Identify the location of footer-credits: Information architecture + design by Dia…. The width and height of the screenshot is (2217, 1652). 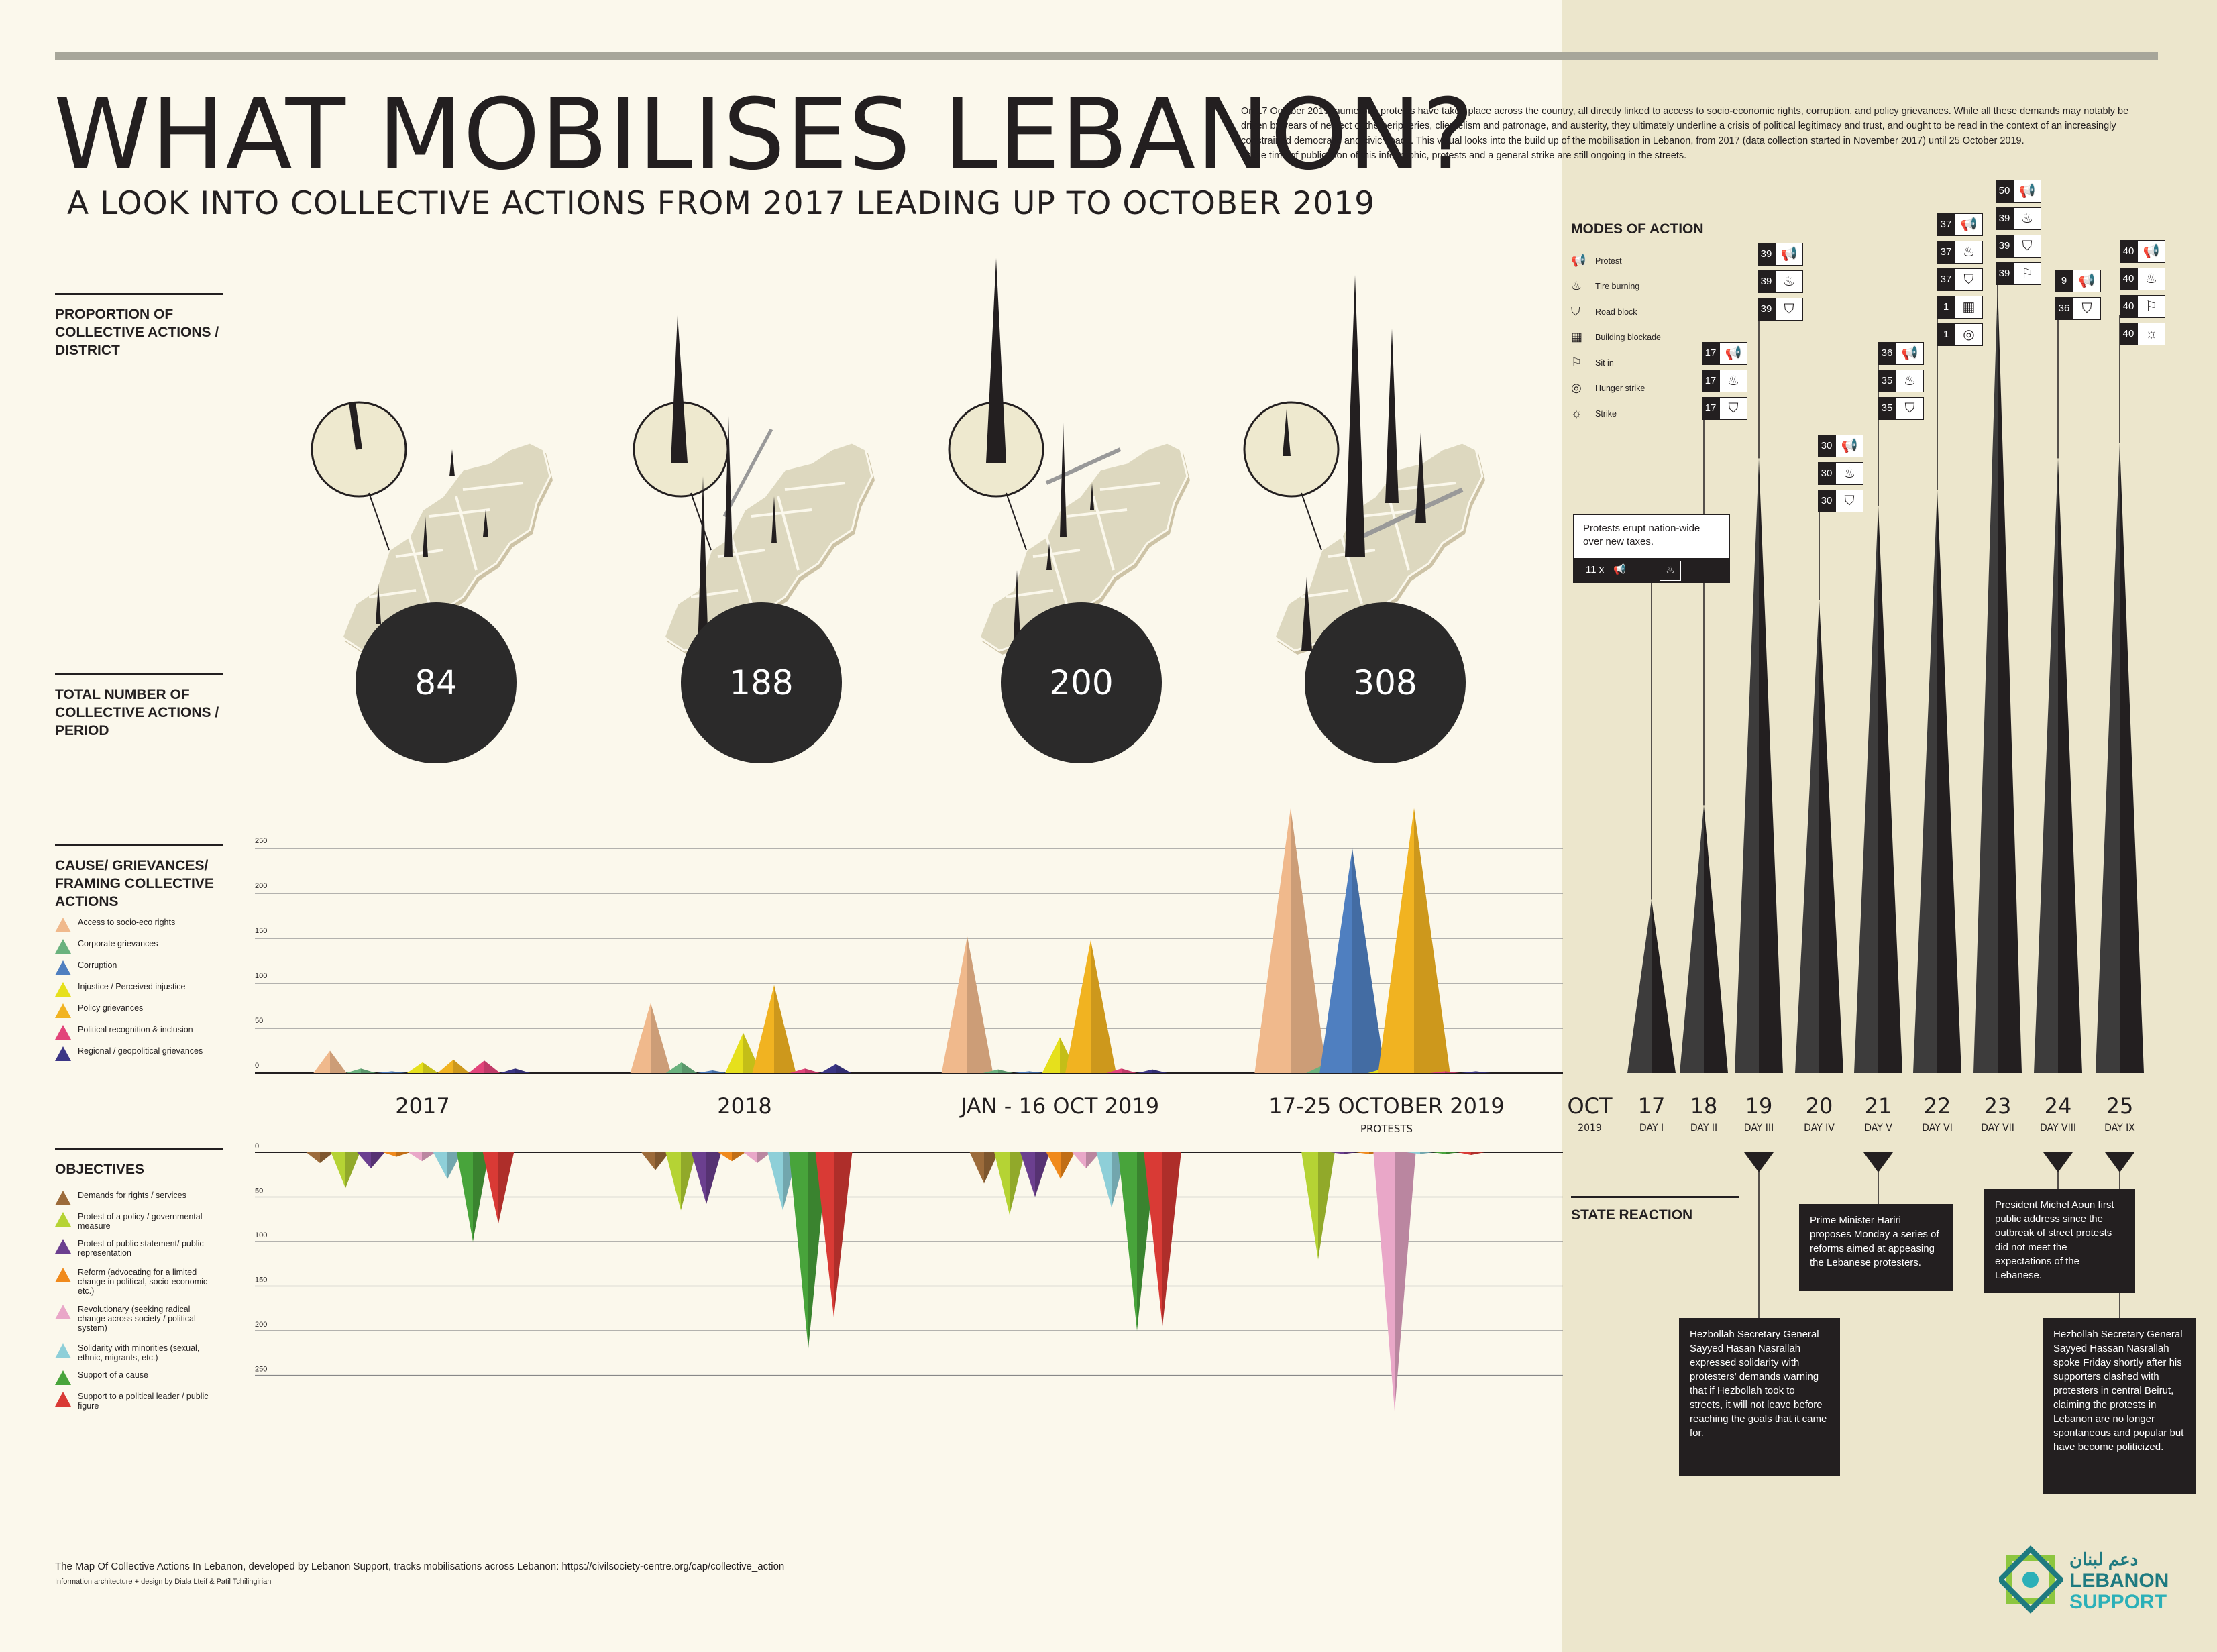
(163, 1582).